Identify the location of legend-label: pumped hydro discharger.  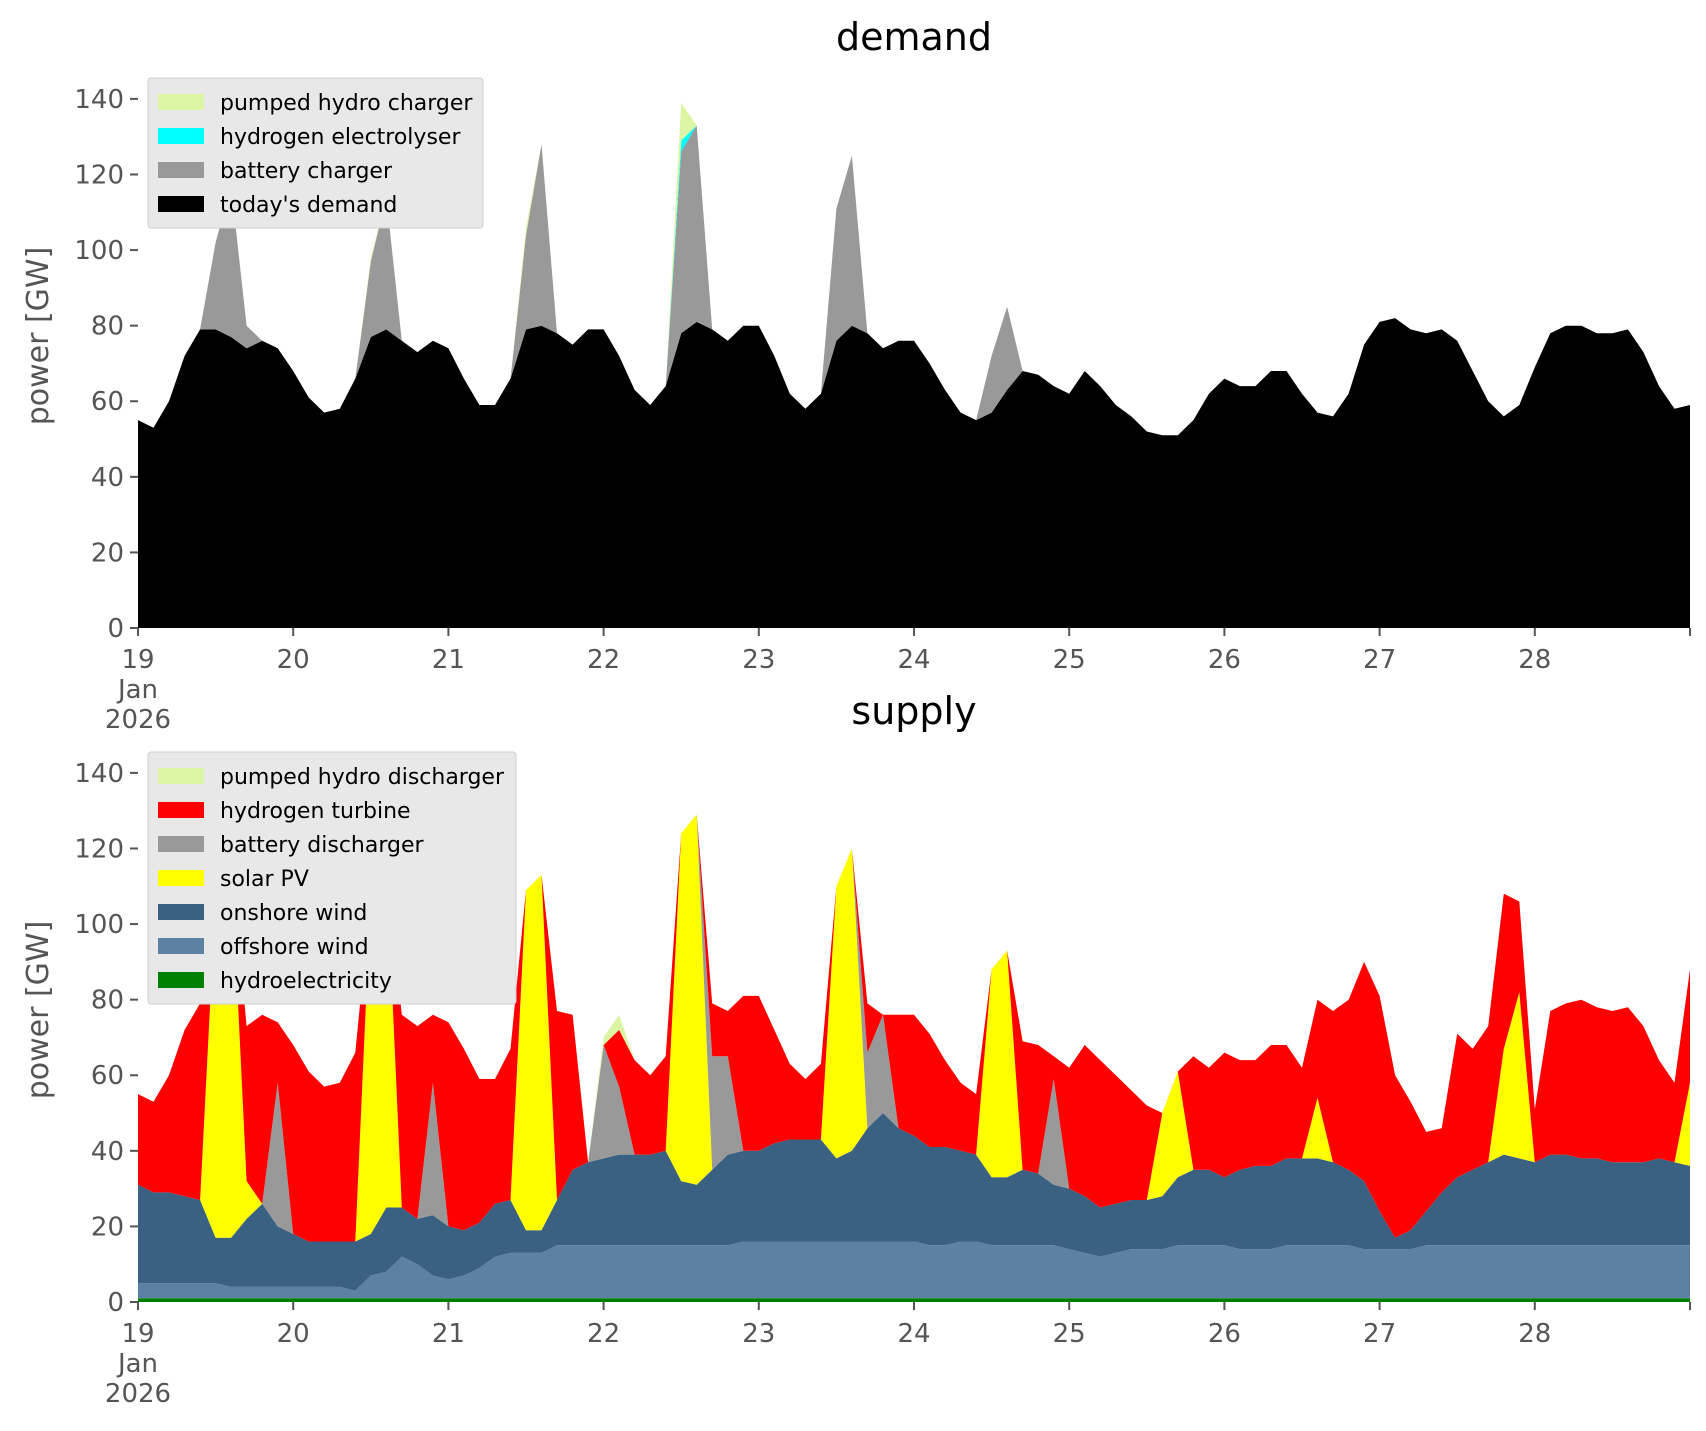
(362, 777).